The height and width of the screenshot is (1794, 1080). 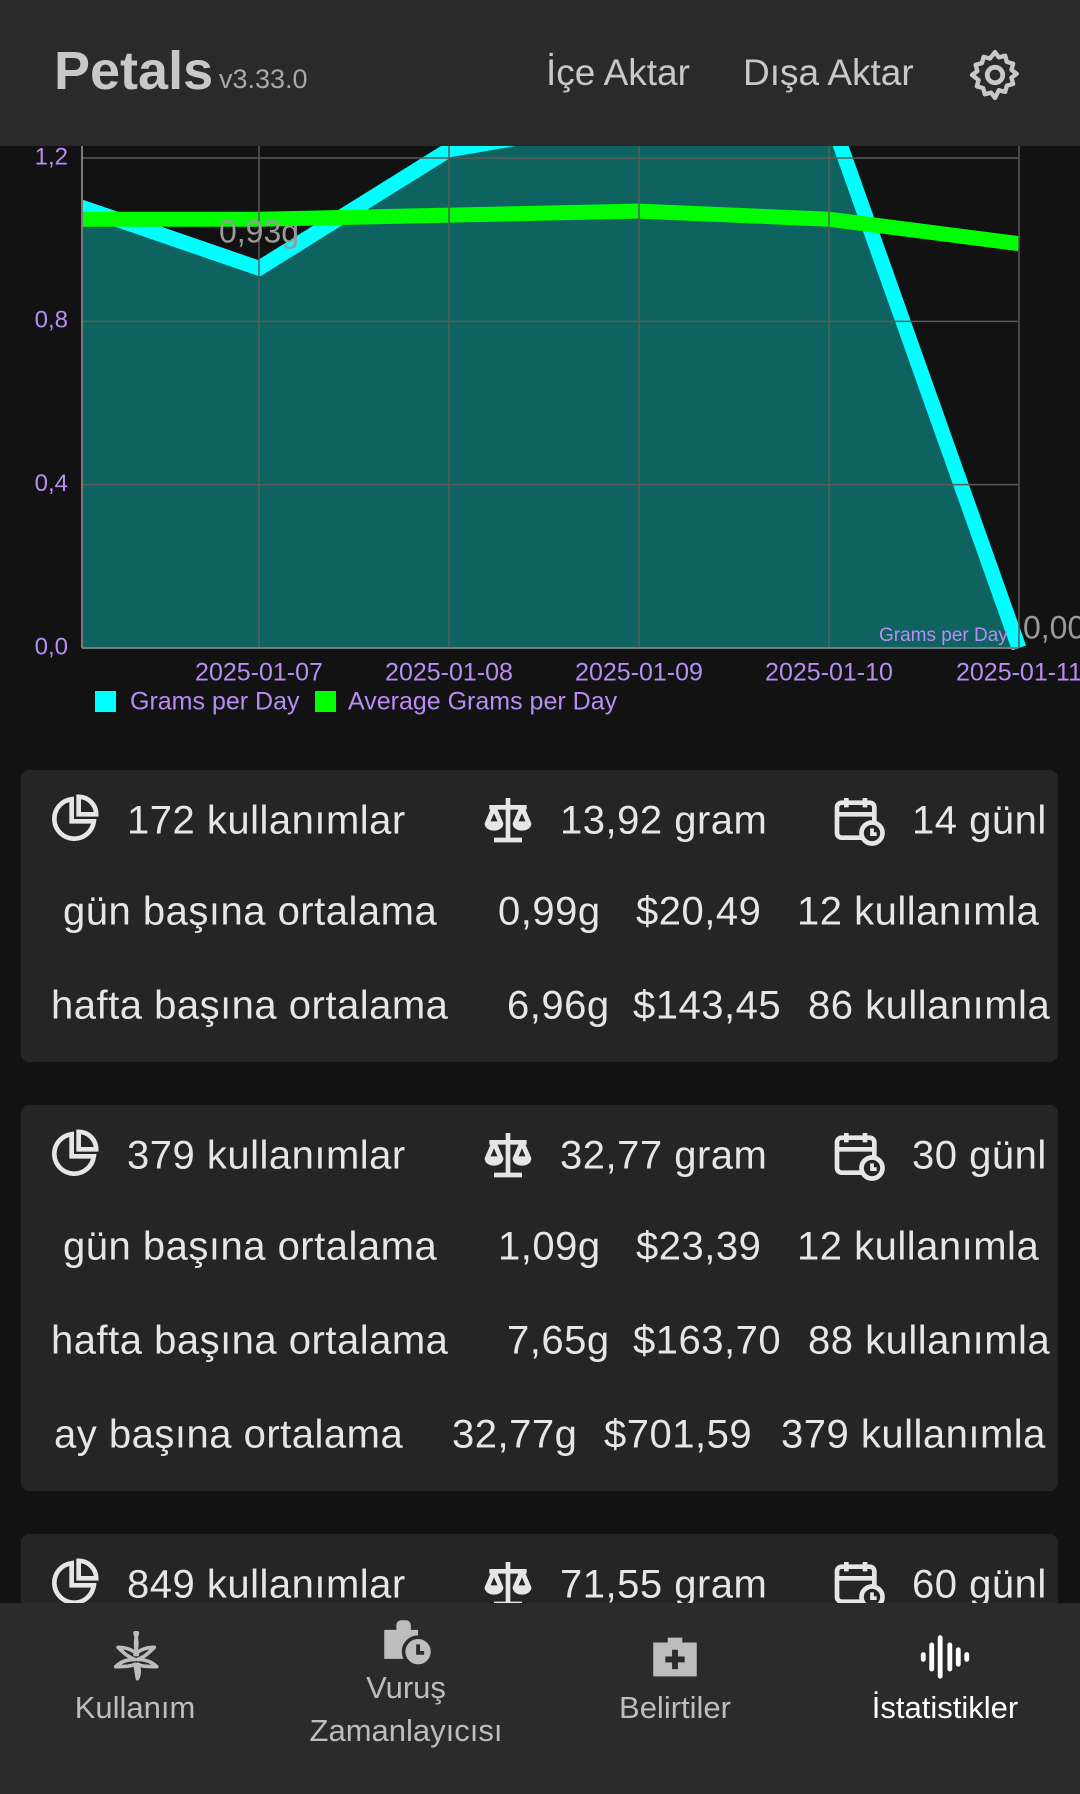 I want to click on stat-label: ay başına ortalama, so click(x=229, y=1434).